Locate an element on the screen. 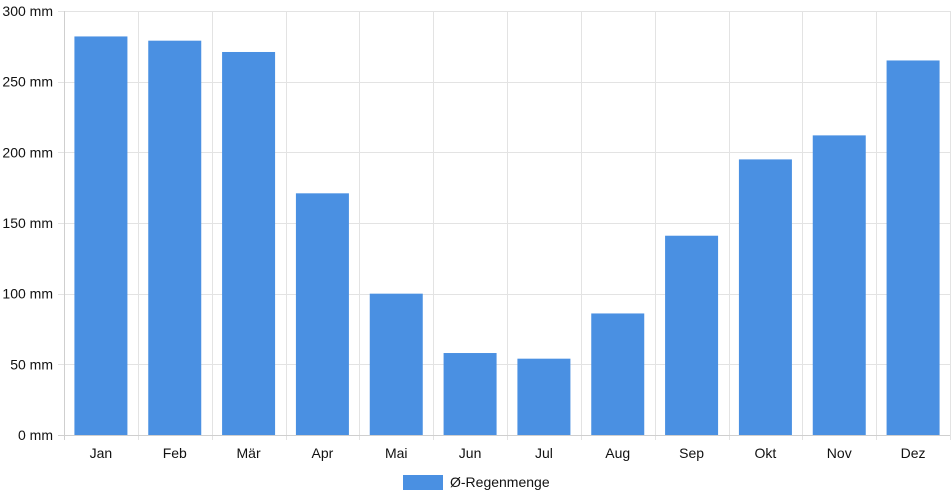 This screenshot has height=500, width=952. x-axis-tick-labels: Jan Feb Mär Apr Mai Jun Jul Aug Sep Okt Nov Dez is located at coordinates (508, 453).